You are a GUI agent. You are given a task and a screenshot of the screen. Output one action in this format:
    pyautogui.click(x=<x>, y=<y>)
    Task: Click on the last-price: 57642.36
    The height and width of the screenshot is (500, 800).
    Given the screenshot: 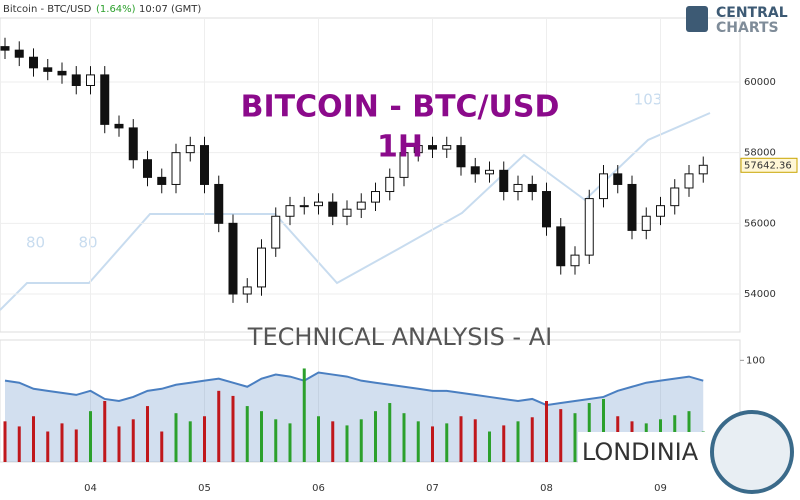 What is the action you would take?
    pyautogui.click(x=768, y=165)
    